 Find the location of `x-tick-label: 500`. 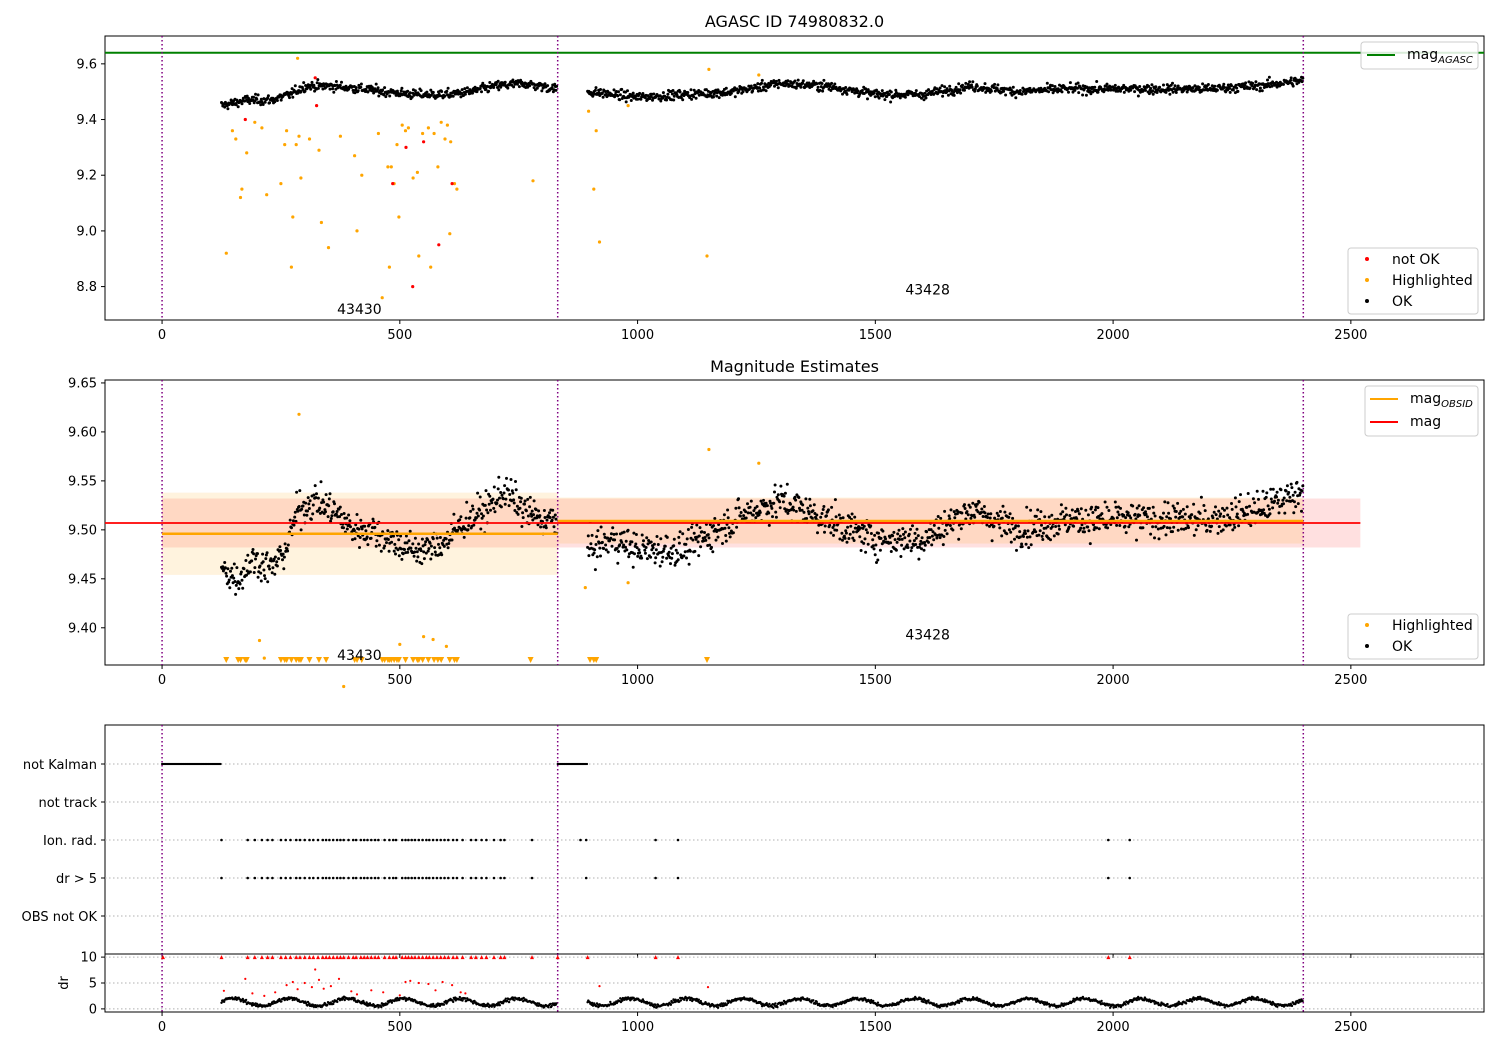

x-tick-label: 500 is located at coordinates (399, 335).